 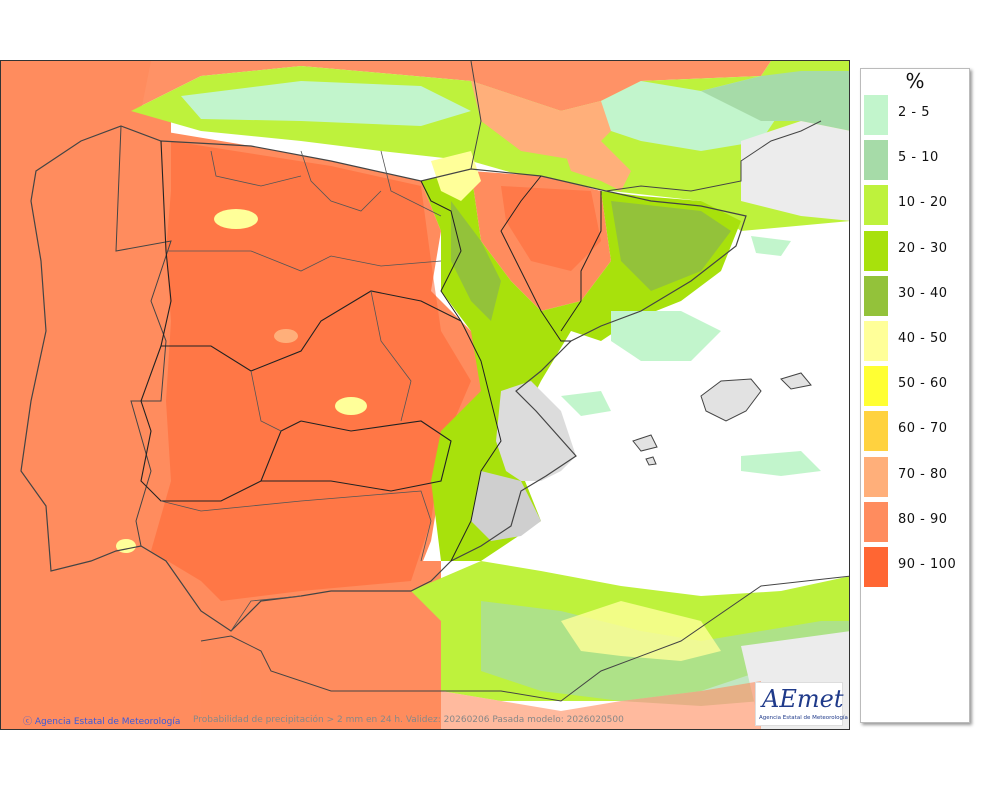 What do you see at coordinates (923, 519) in the screenshot?
I see `legend-label: 80 - 90` at bounding box center [923, 519].